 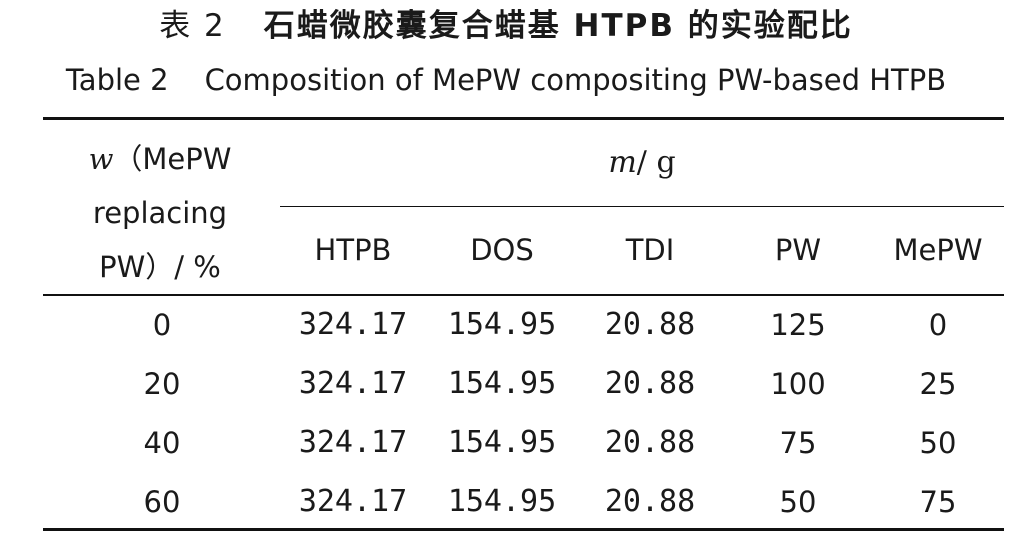 I want to click on column-header: DOS, so click(x=502, y=250).